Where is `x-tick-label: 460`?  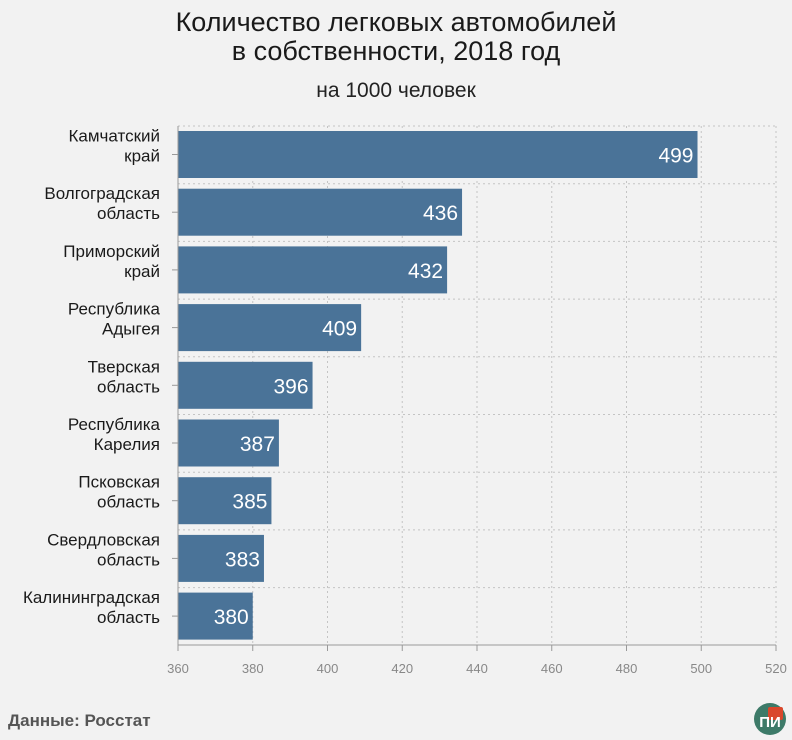 x-tick-label: 460 is located at coordinates (552, 668).